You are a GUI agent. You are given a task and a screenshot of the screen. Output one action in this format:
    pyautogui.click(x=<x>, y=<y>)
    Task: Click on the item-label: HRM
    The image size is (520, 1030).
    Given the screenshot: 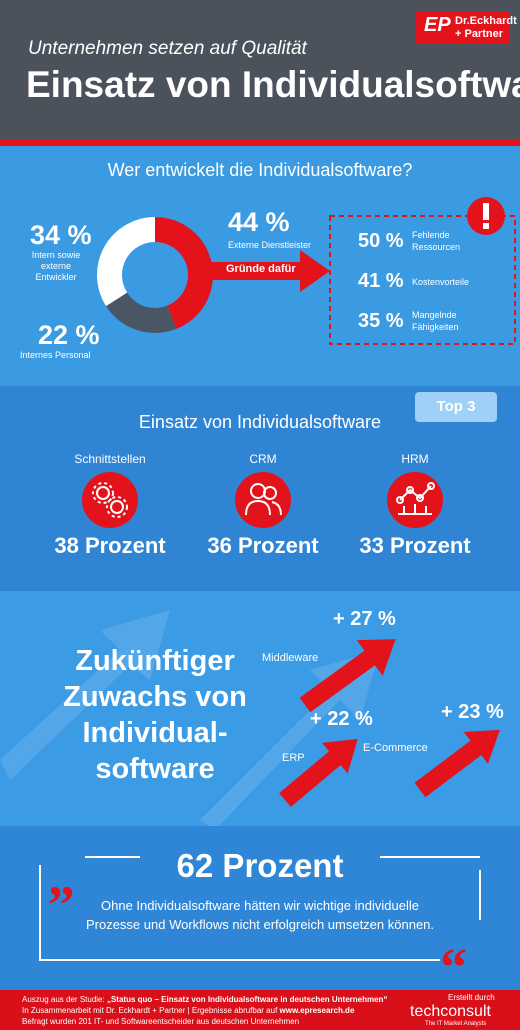 What is the action you would take?
    pyautogui.click(x=415, y=459)
    